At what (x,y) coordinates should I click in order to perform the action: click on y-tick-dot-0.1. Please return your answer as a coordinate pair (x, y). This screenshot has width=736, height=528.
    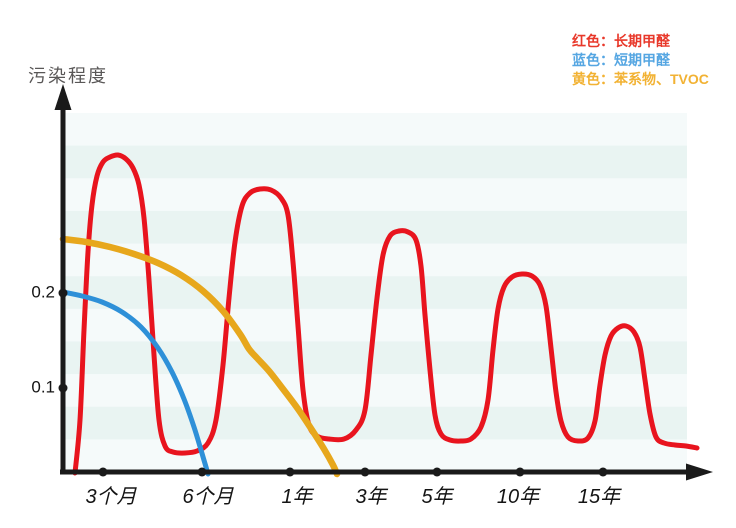
    Looking at the image, I should click on (63, 388).